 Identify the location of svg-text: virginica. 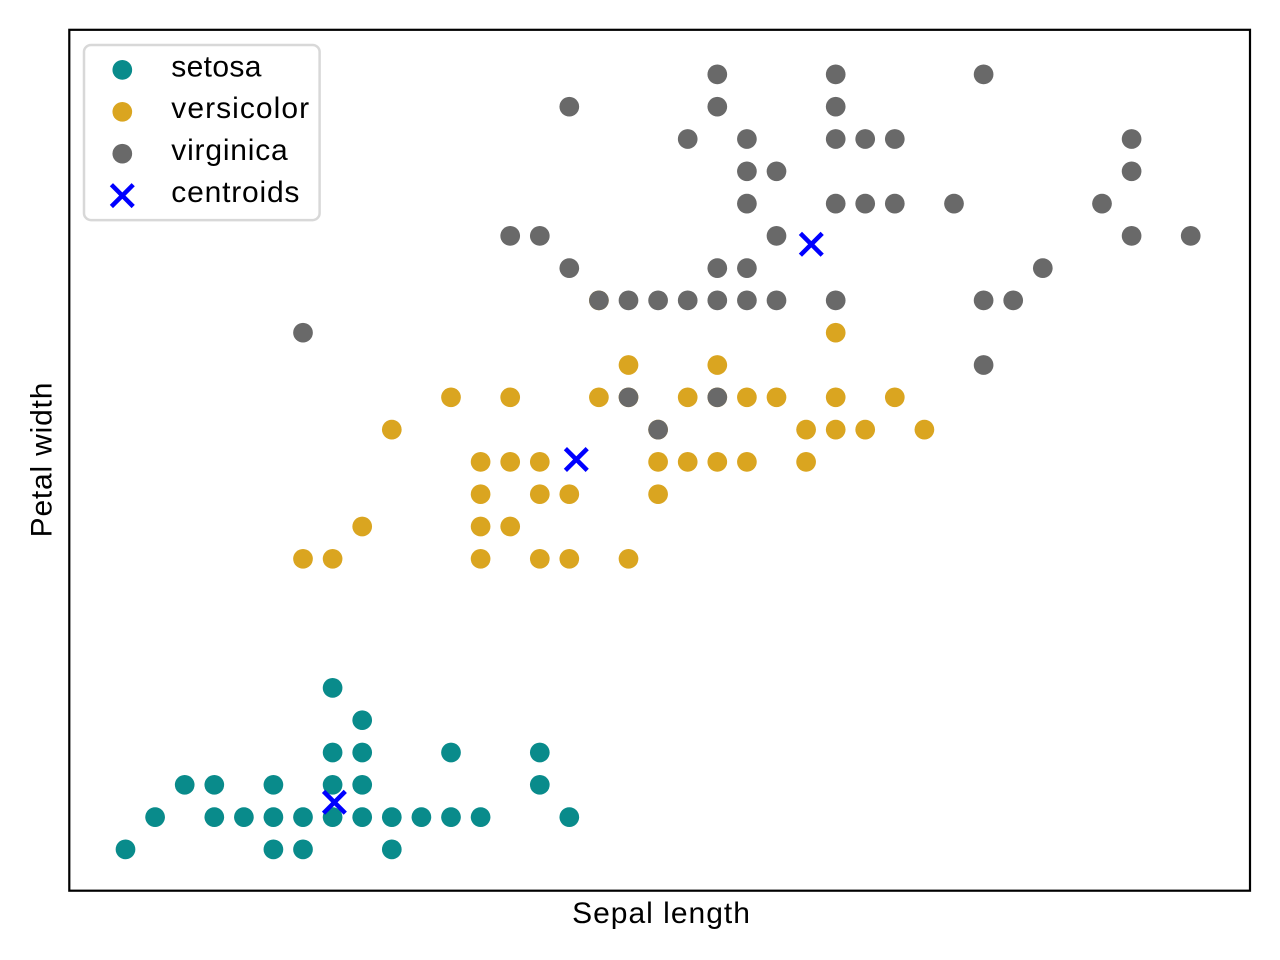
(229, 150).